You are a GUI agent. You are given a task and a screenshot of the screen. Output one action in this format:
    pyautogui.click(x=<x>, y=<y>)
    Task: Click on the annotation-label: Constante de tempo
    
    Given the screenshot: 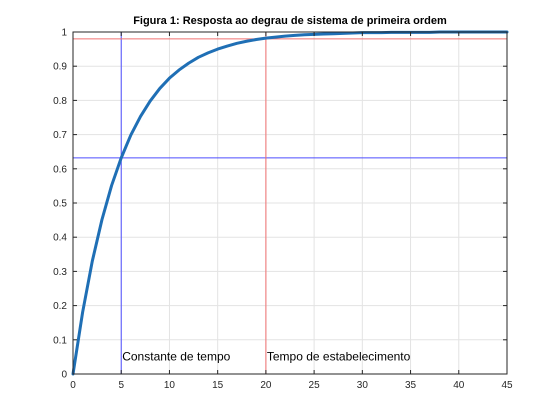 What is the action you would take?
    pyautogui.click(x=176, y=357)
    